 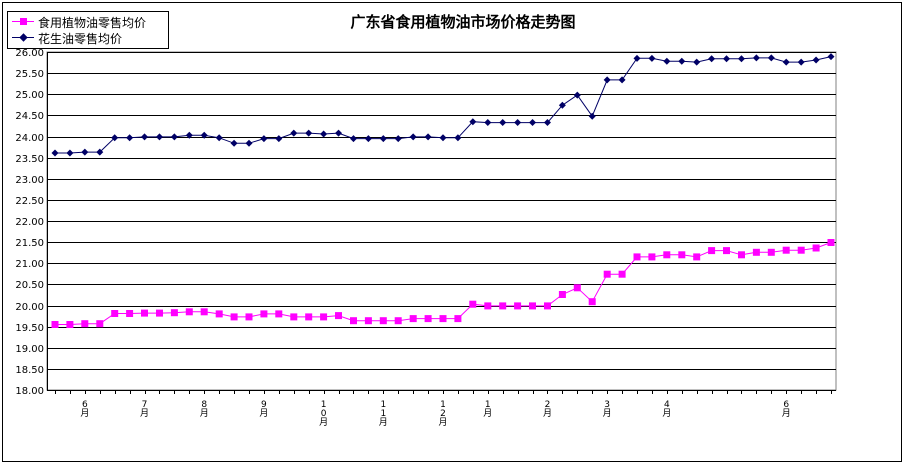 I want to click on chart-title: 广东省食用植物油市场价格走势图, so click(x=463, y=22).